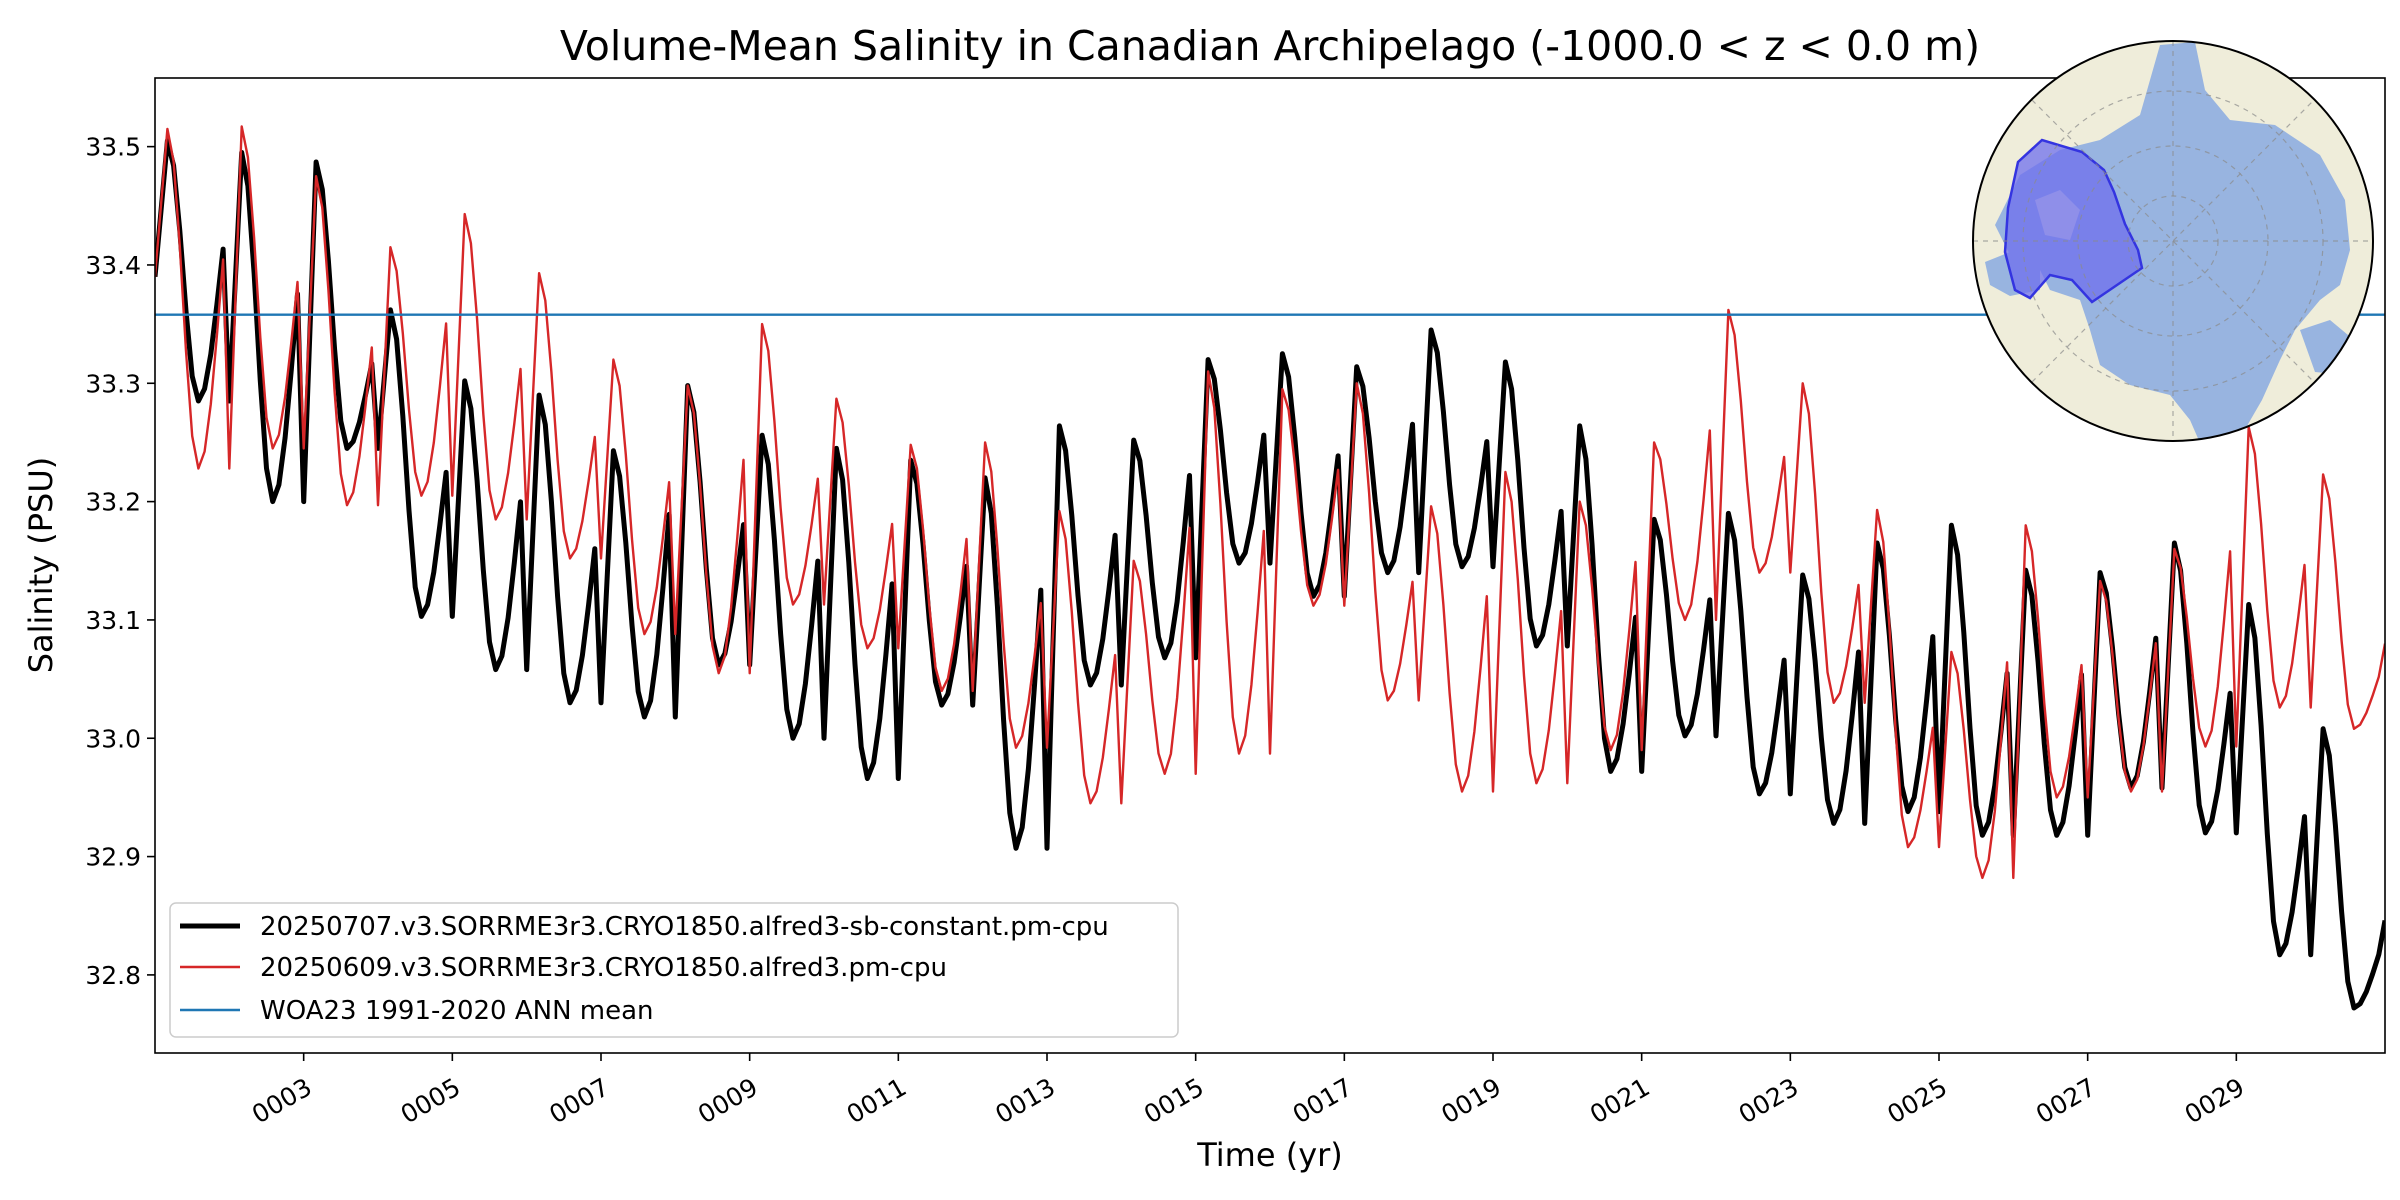  Describe the element at coordinates (2073, 221) in the screenshot. I see `inset-region-highlight` at that location.